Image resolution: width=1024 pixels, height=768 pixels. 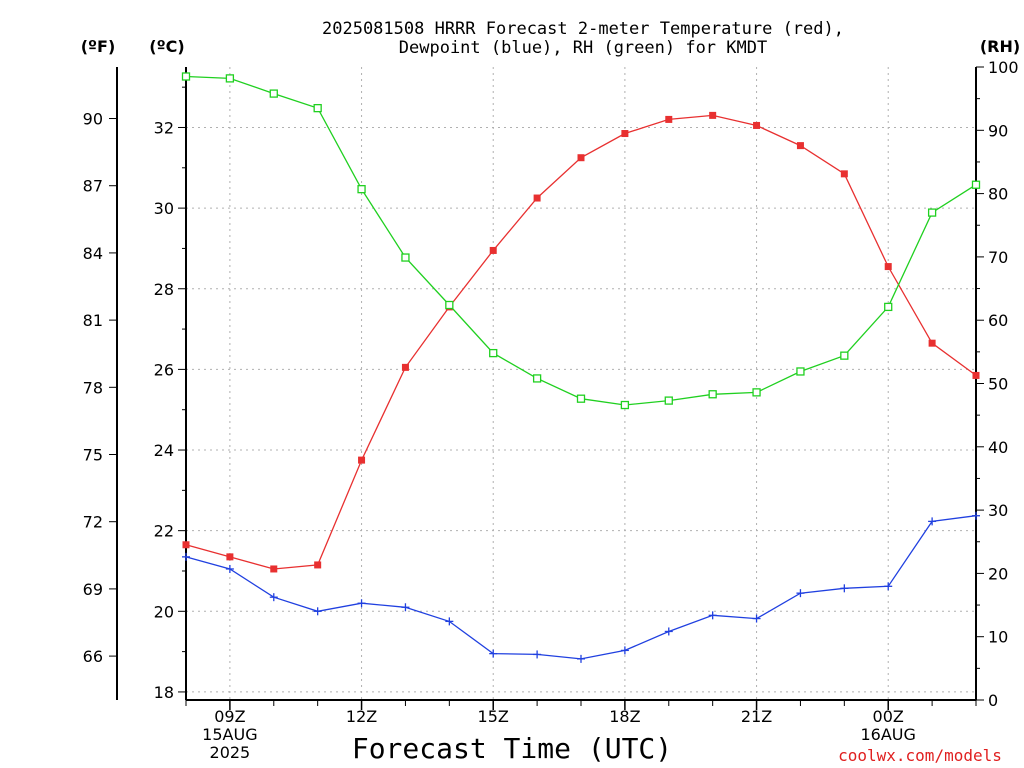 I want to click on celsius-axis-unit: (ºC), so click(x=166, y=46).